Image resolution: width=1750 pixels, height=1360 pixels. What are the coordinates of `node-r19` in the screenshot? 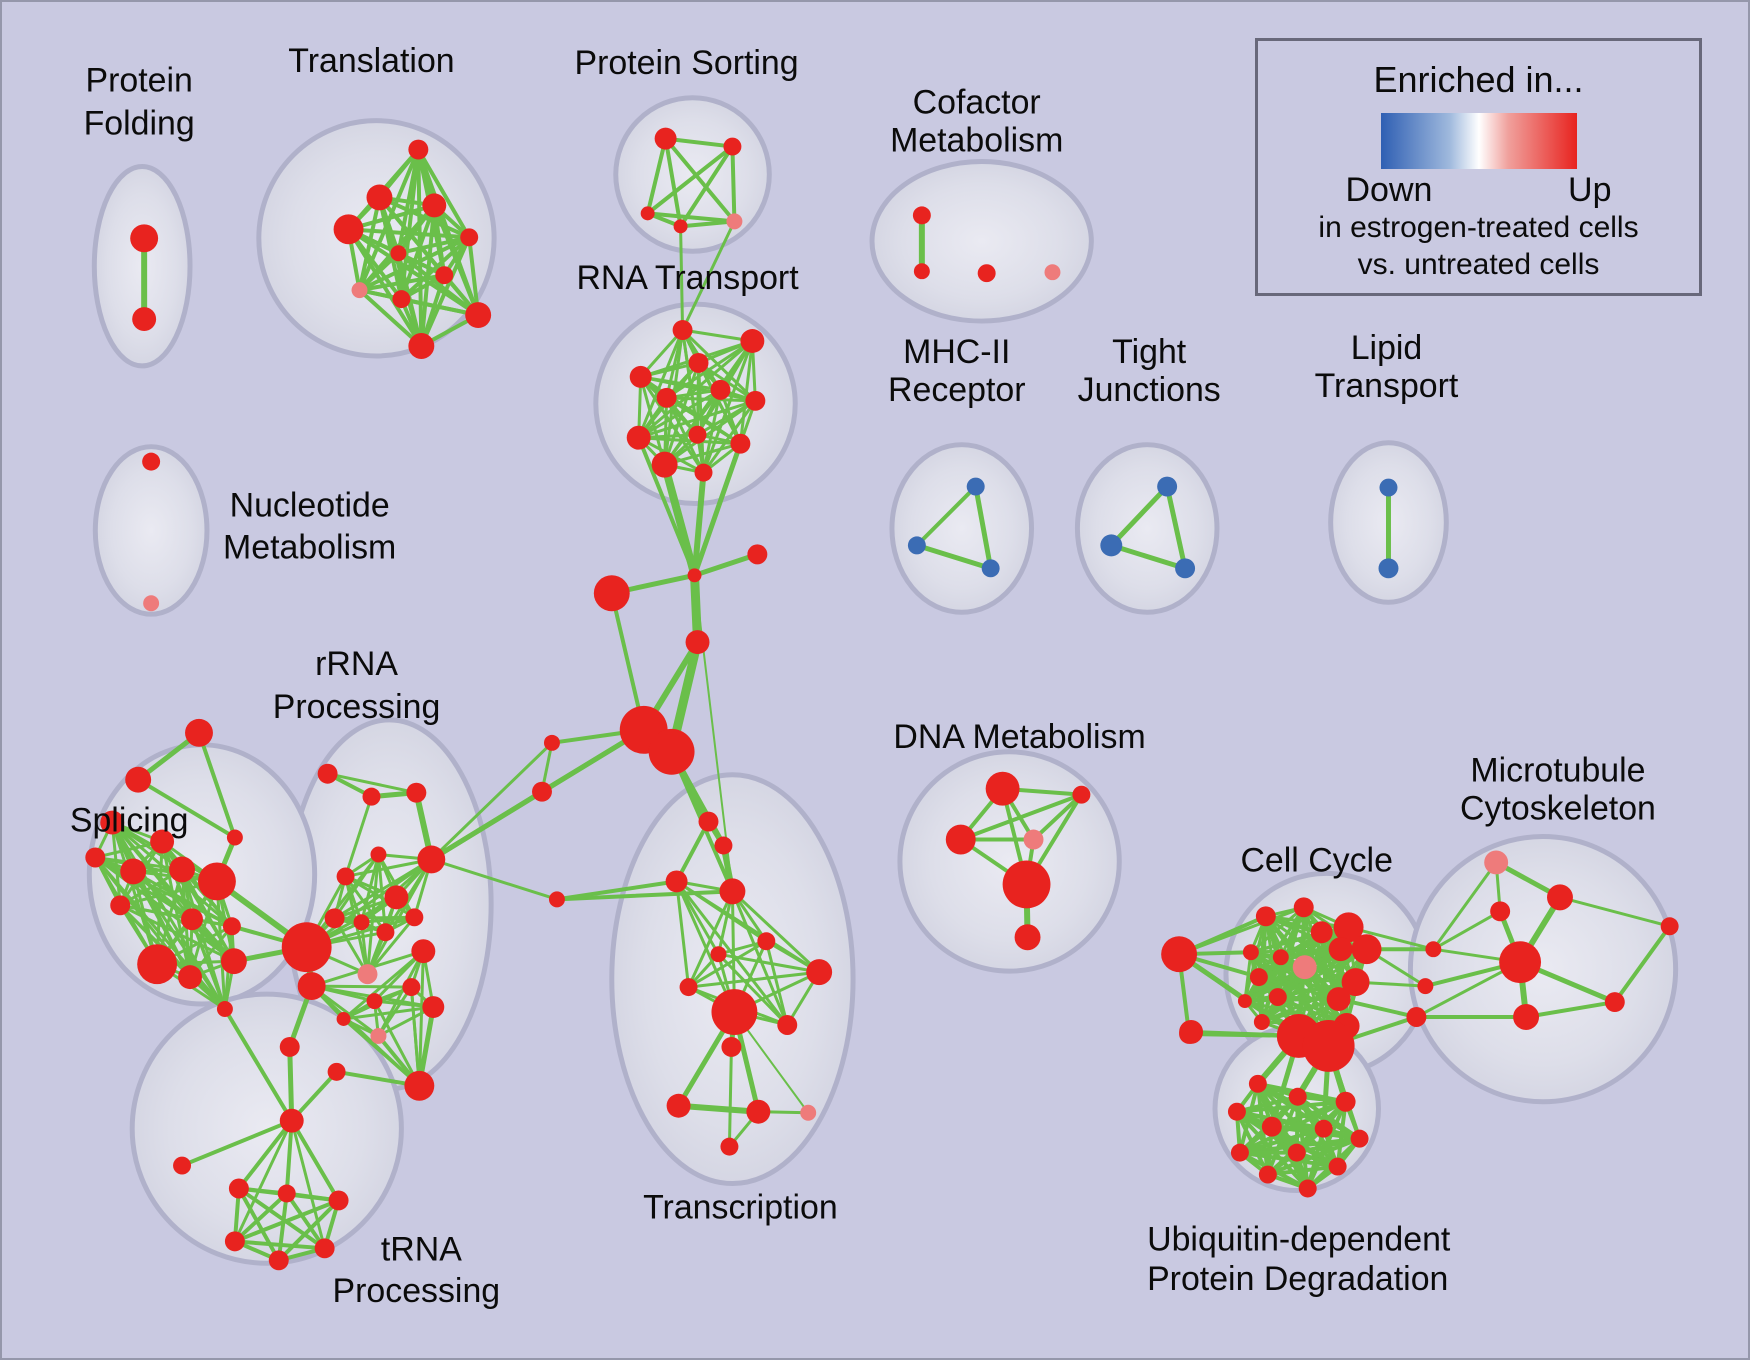 It's located at (343, 1019).